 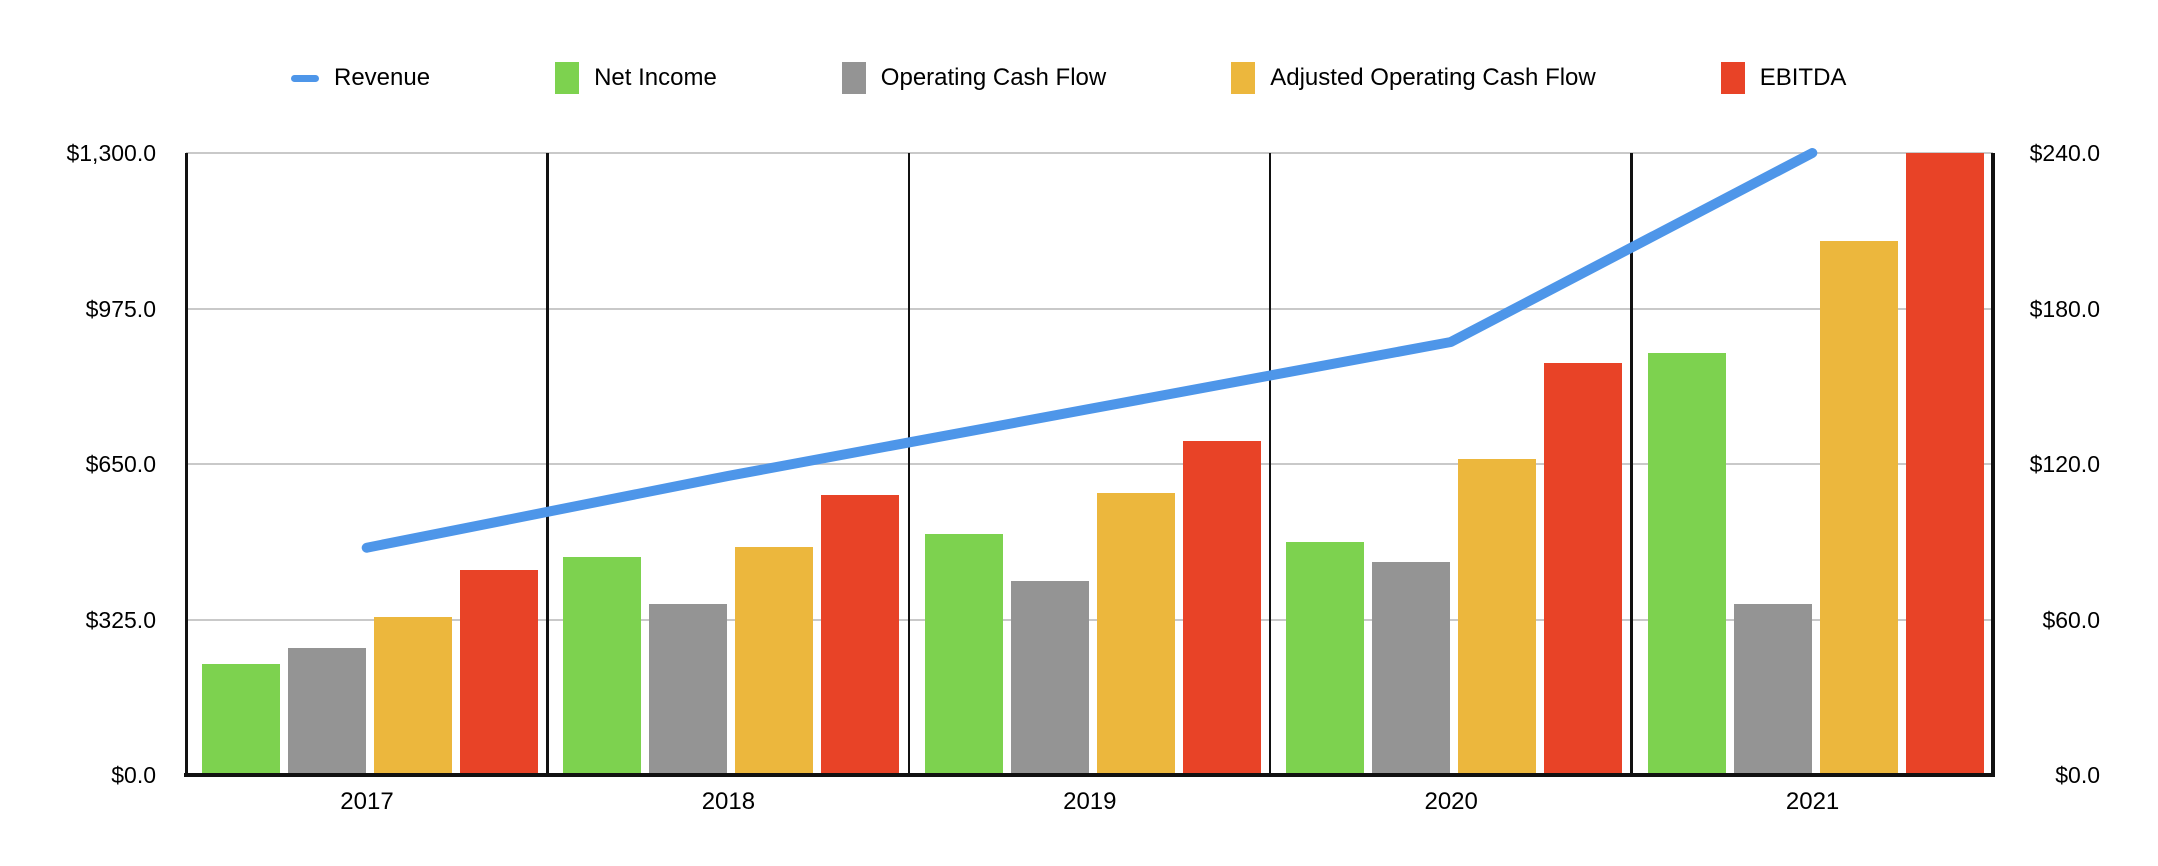 I want to click on tick-label: $975.0, so click(x=120, y=308).